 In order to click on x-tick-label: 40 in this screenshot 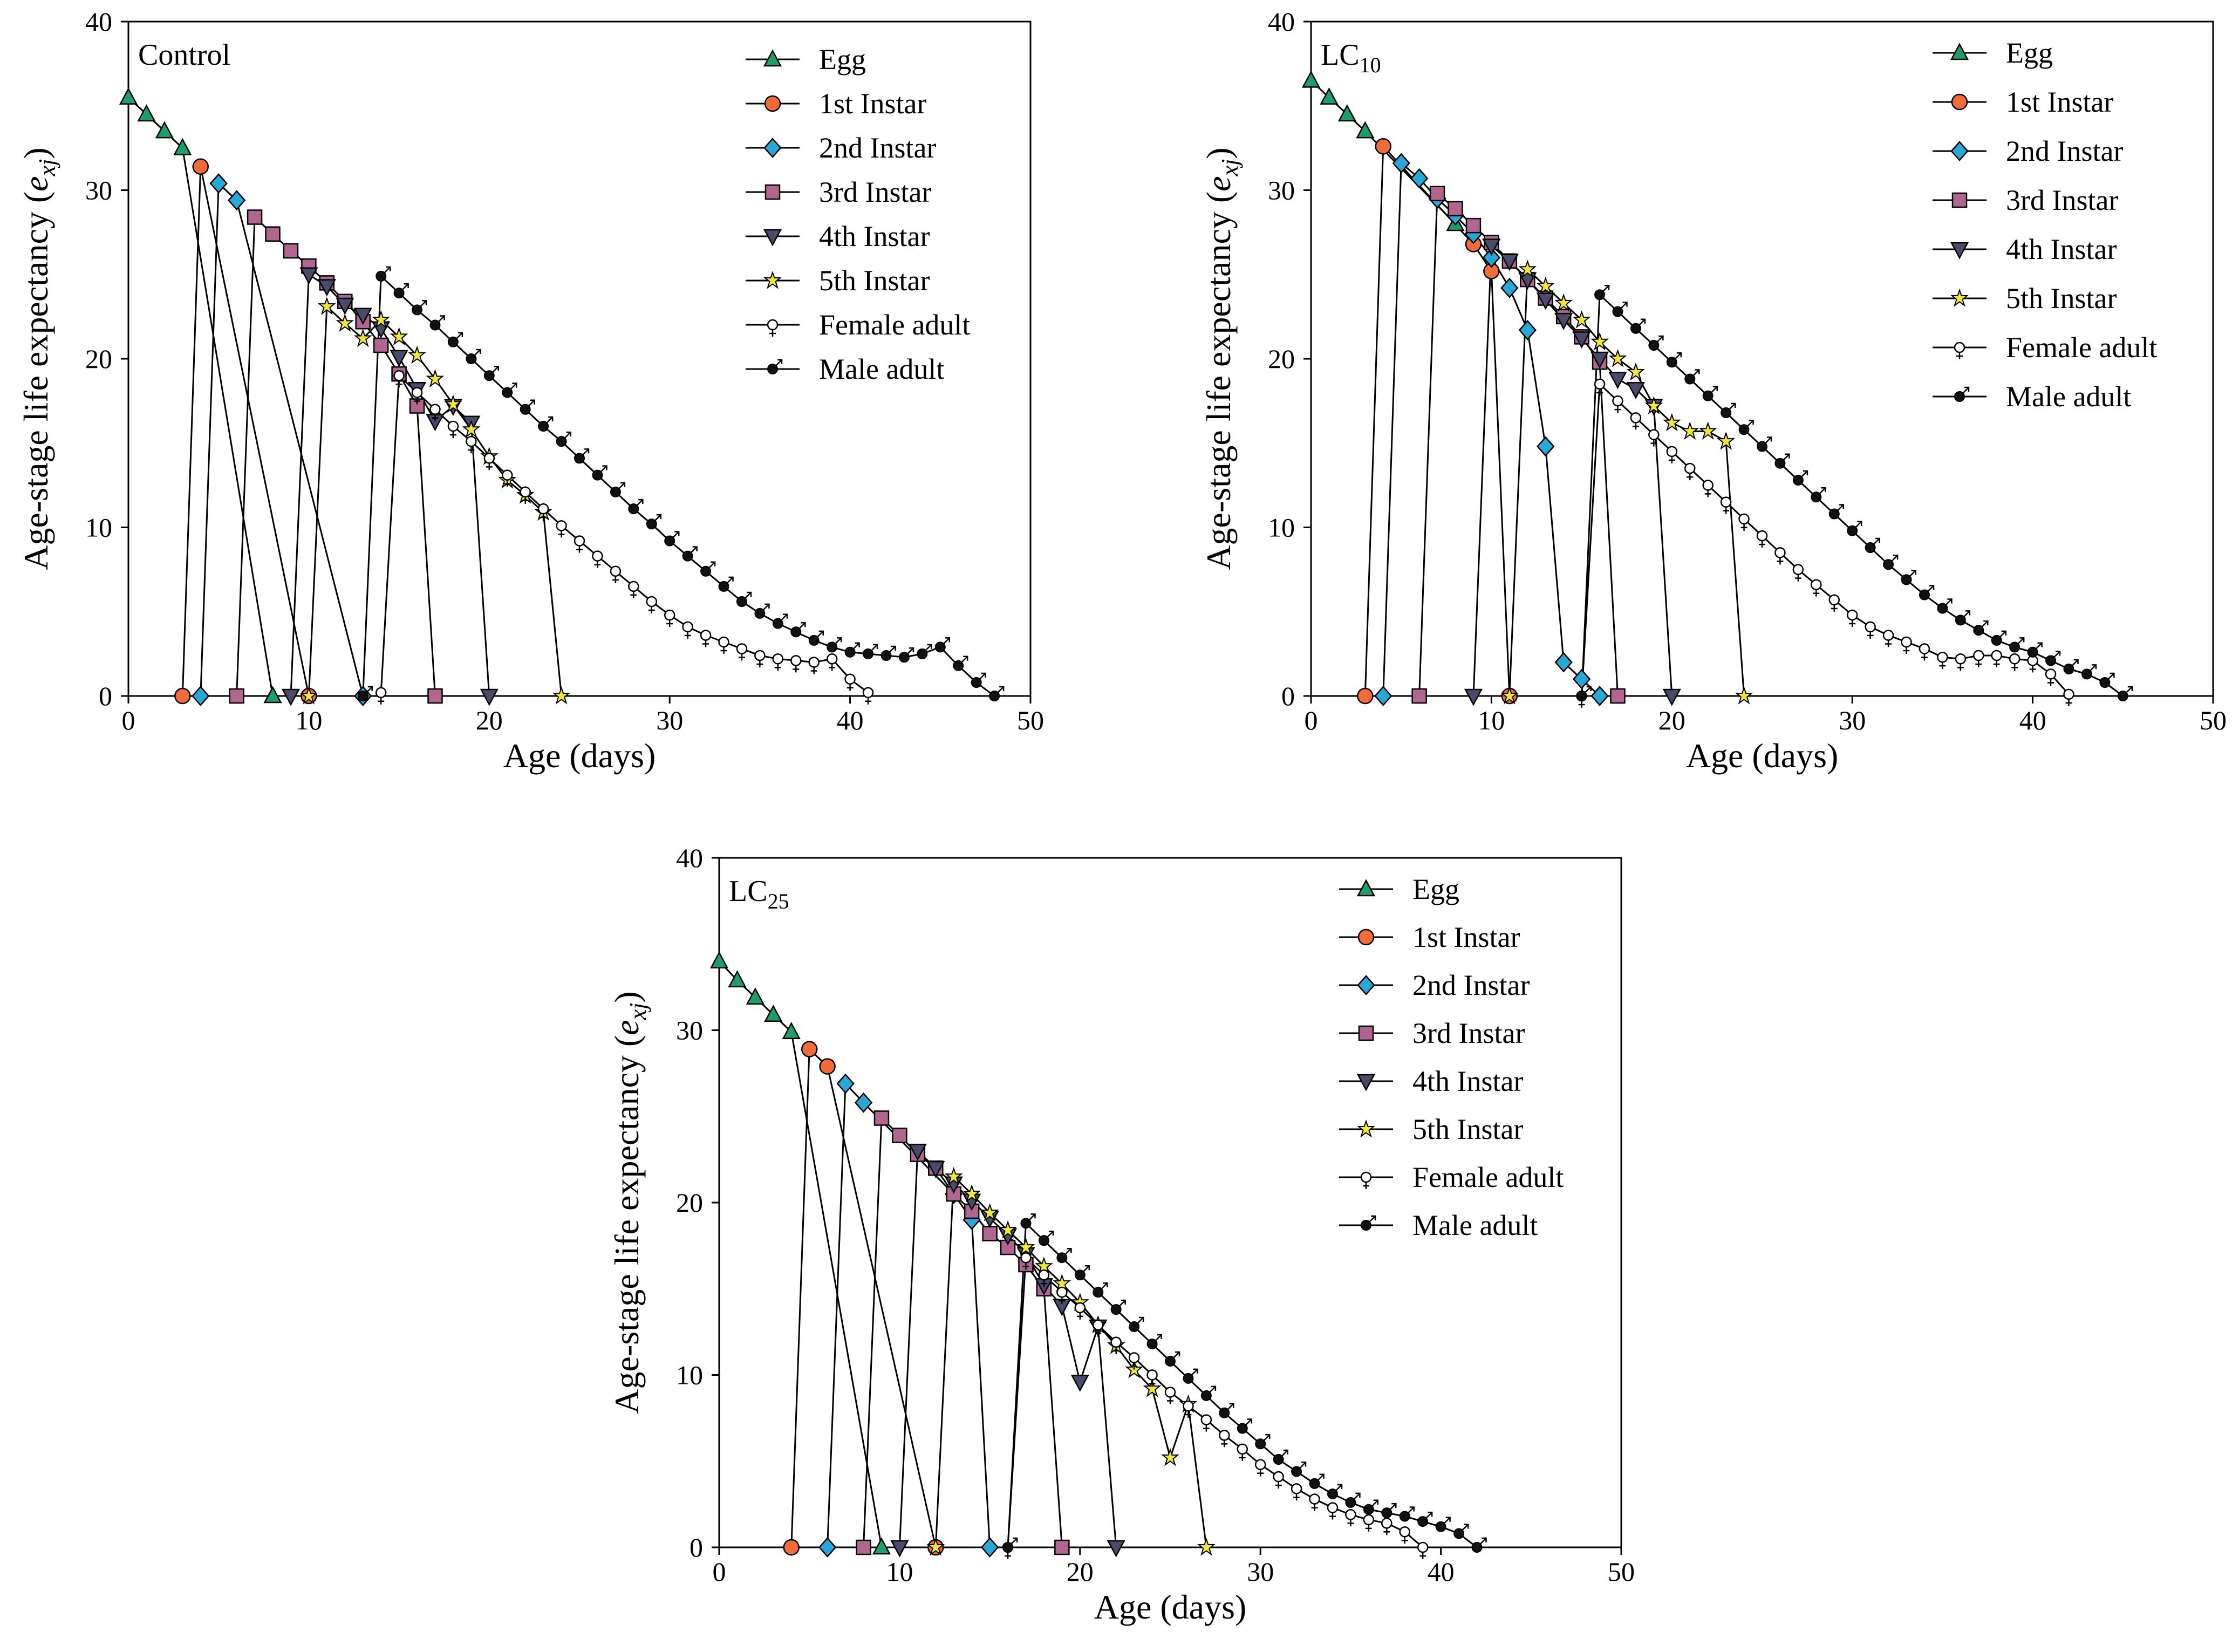, I will do `click(1441, 1572)`.